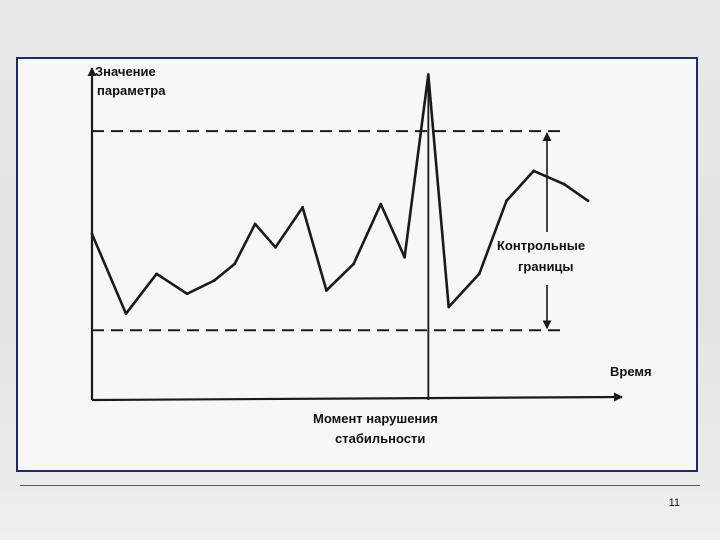  What do you see at coordinates (131, 90) in the screenshot?
I see `y-axis-label-line-2: параметра` at bounding box center [131, 90].